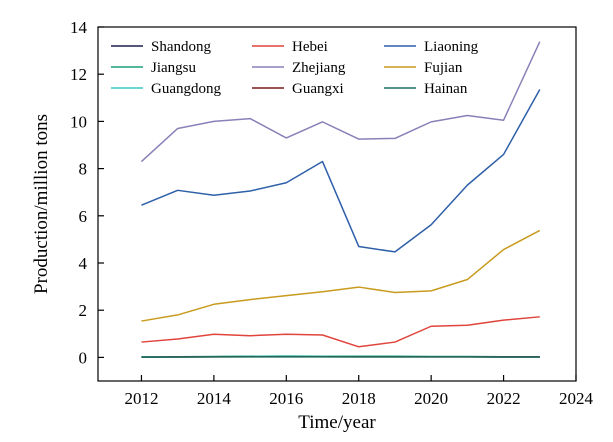 This screenshot has height=442, width=613. I want to click on x-tick-label: 2022, so click(504, 398).